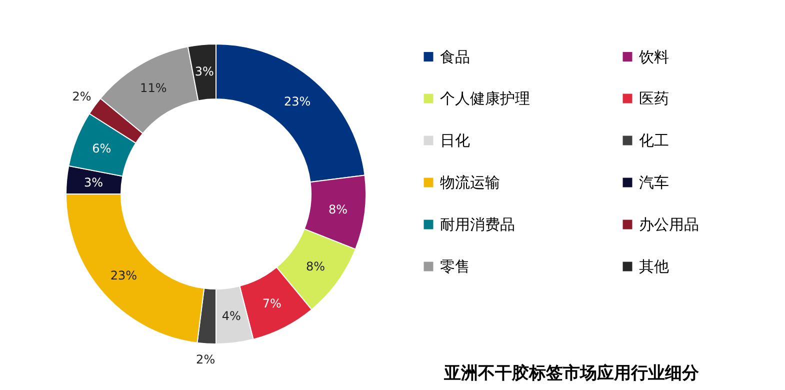 The height and width of the screenshot is (390, 785). I want to click on legend-label: 办公用品, so click(669, 225).